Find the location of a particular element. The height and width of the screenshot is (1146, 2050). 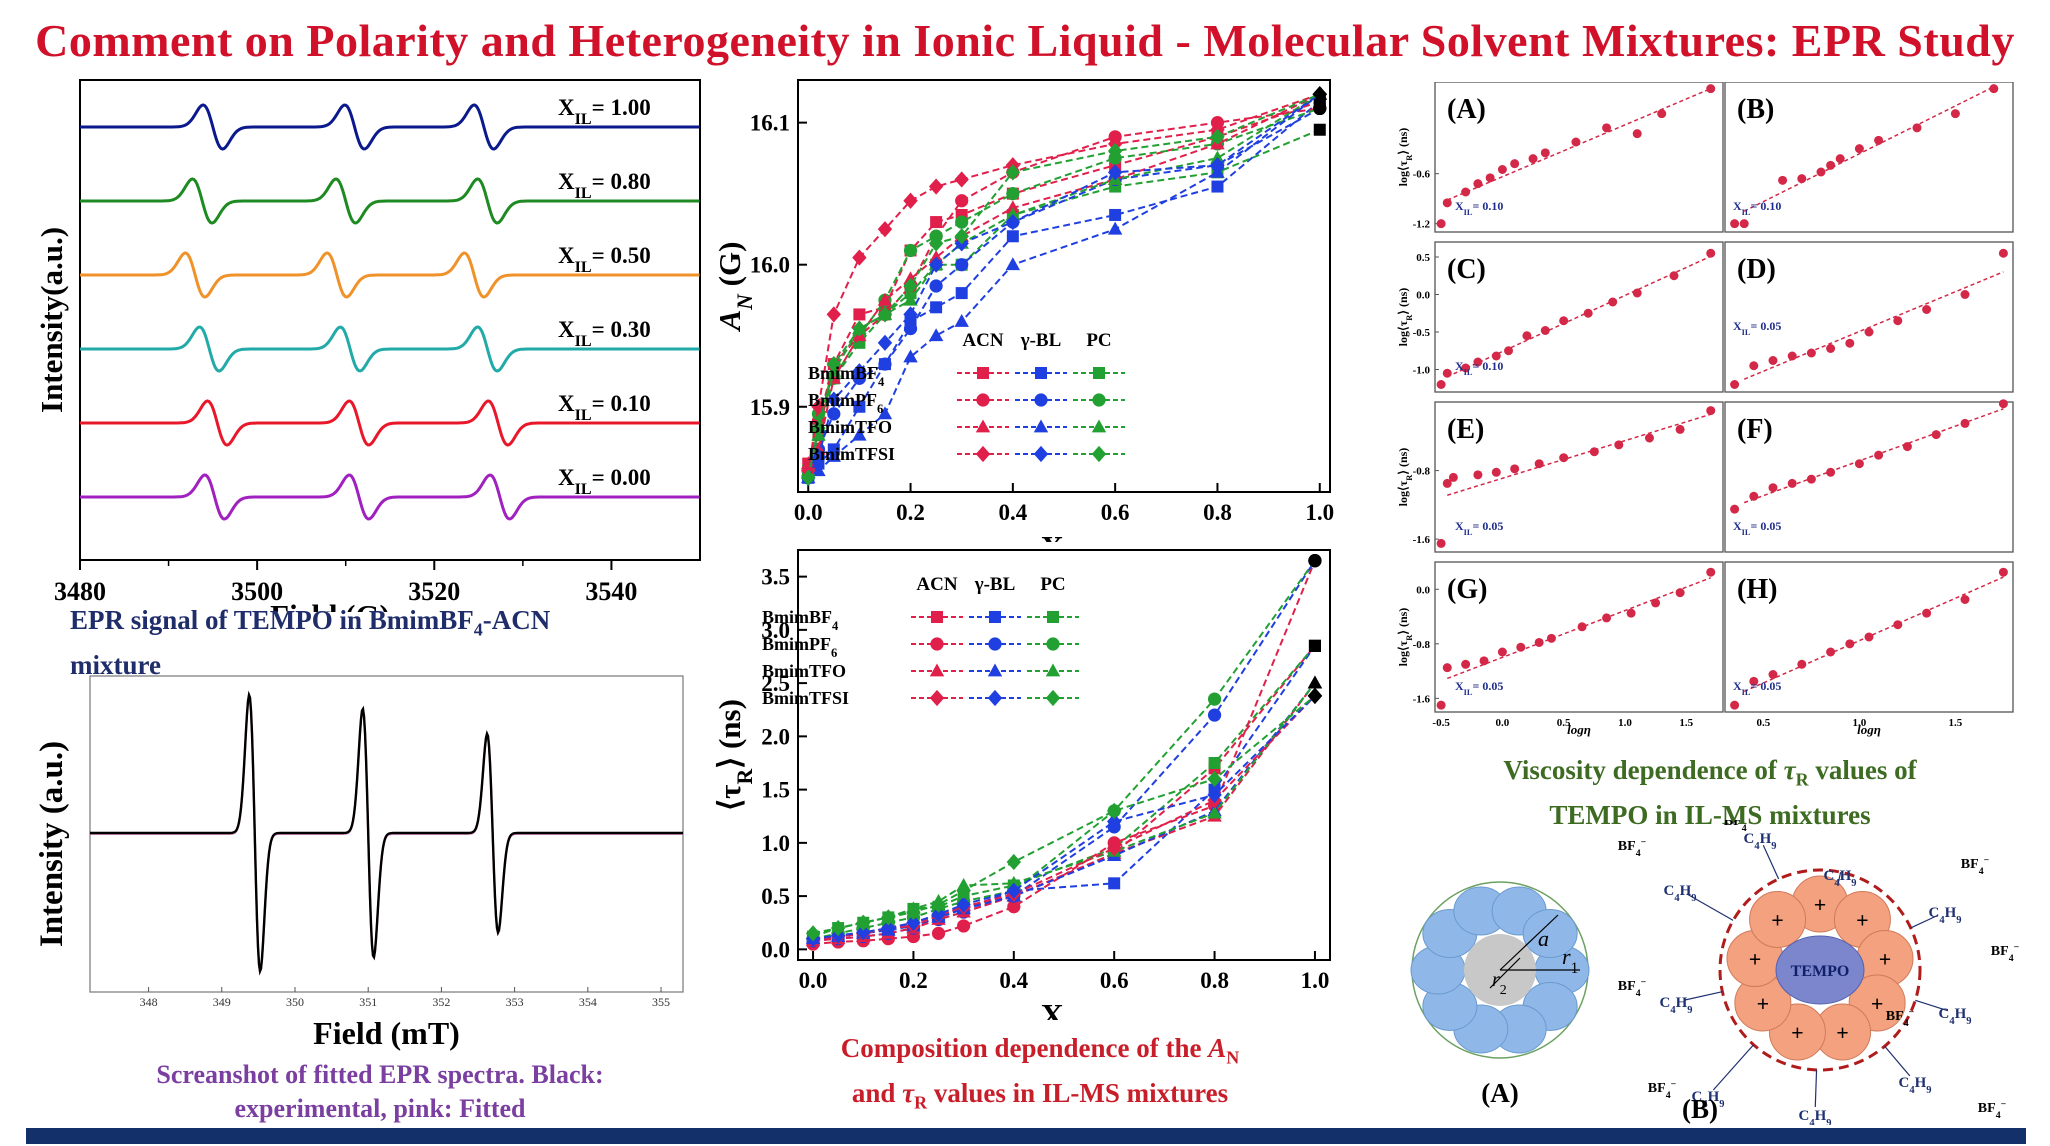

x-tick-label: 352 is located at coordinates (441, 1002).